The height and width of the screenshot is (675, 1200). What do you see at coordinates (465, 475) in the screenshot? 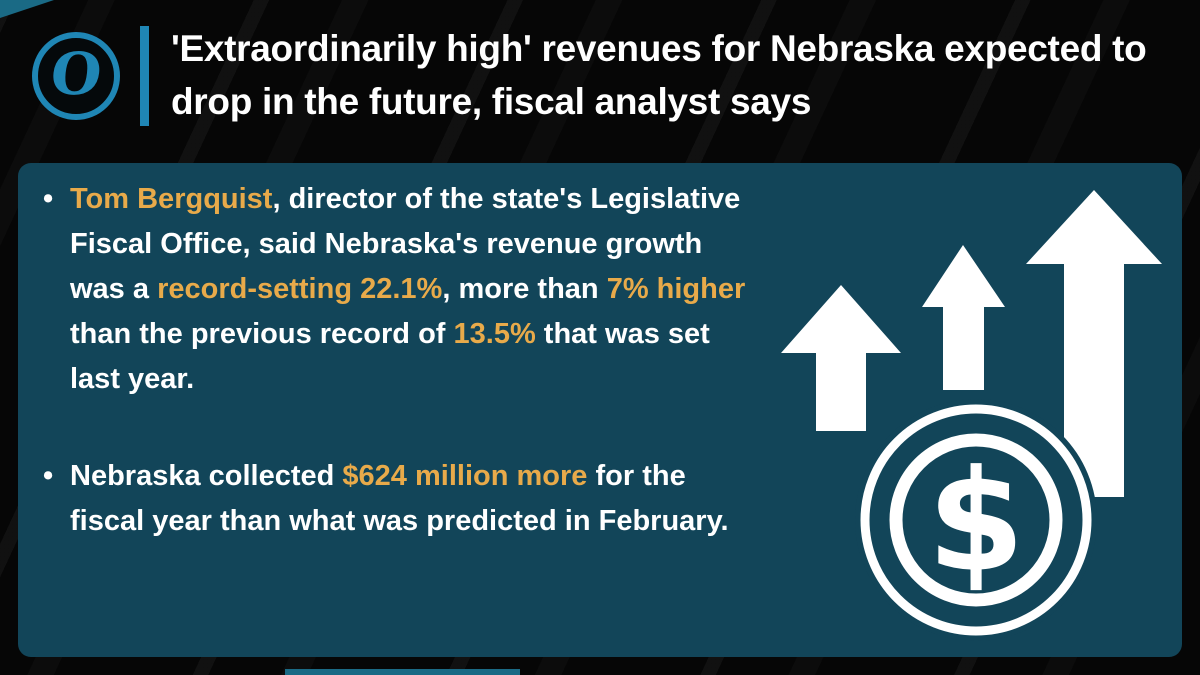
I see `highlight-text: $624 million more` at bounding box center [465, 475].